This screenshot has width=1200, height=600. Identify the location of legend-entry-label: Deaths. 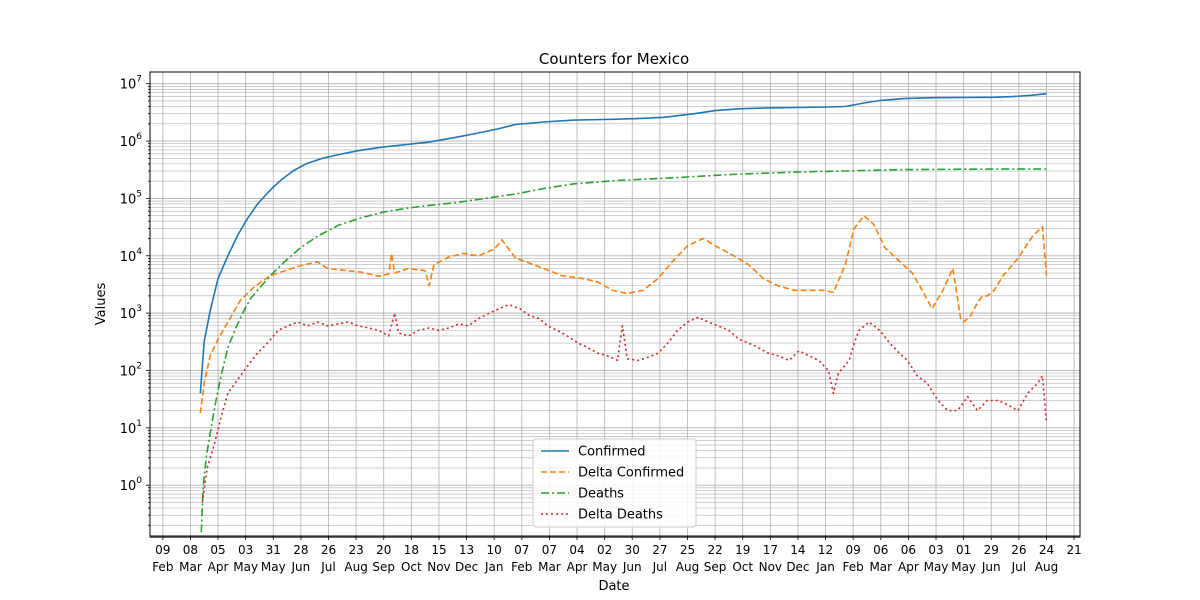
(601, 494).